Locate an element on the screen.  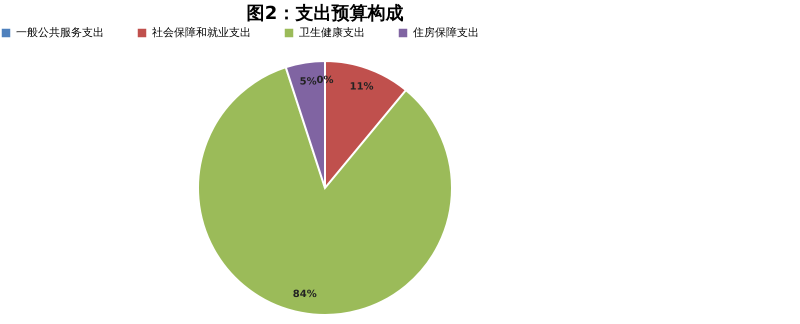
legend-label: 住房保障支出 is located at coordinates (446, 32).